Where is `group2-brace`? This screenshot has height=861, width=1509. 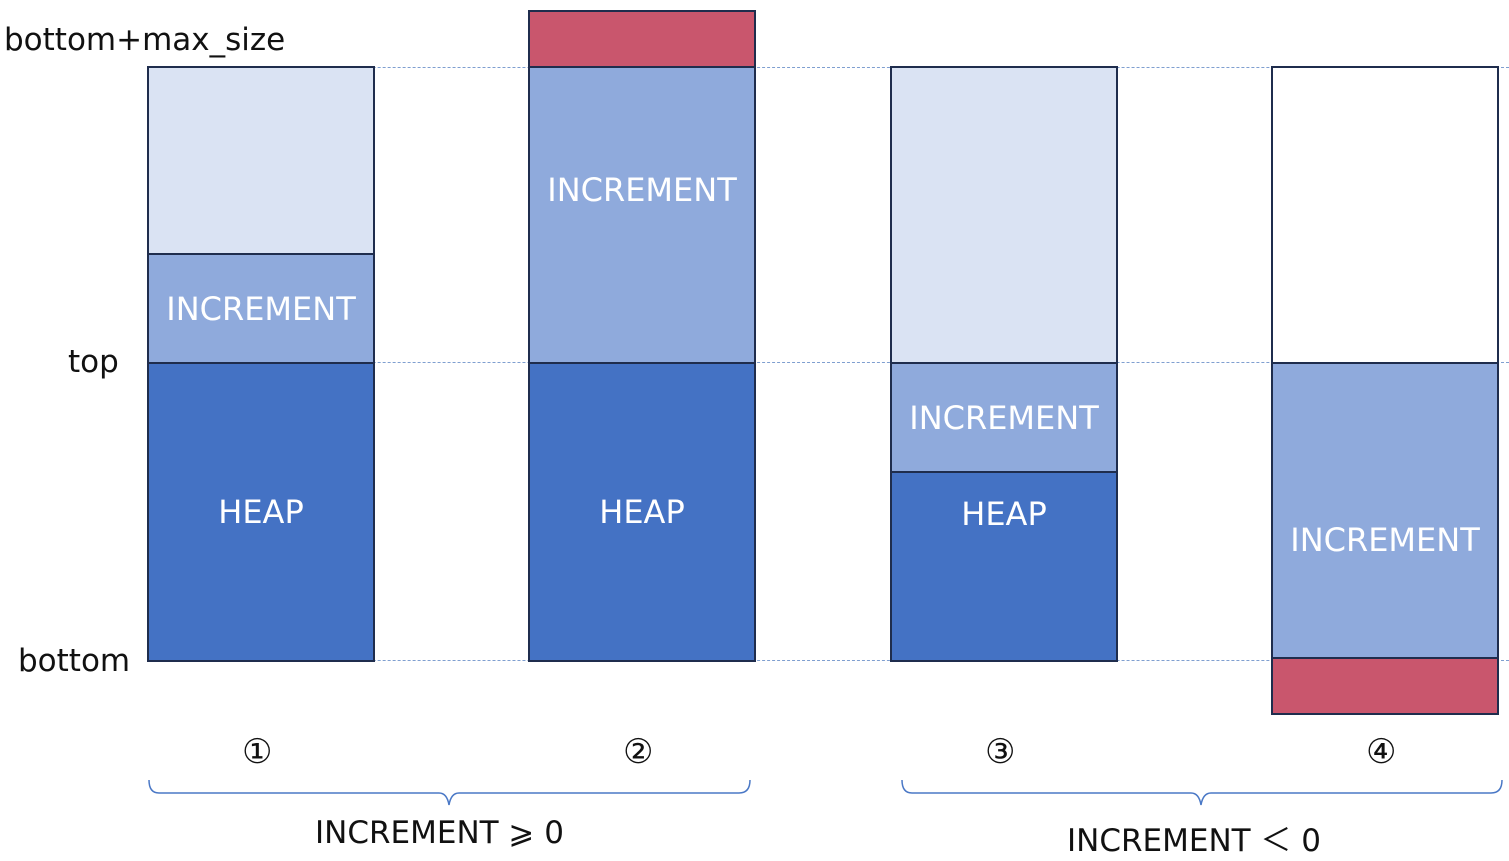 group2-brace is located at coordinates (1202, 792).